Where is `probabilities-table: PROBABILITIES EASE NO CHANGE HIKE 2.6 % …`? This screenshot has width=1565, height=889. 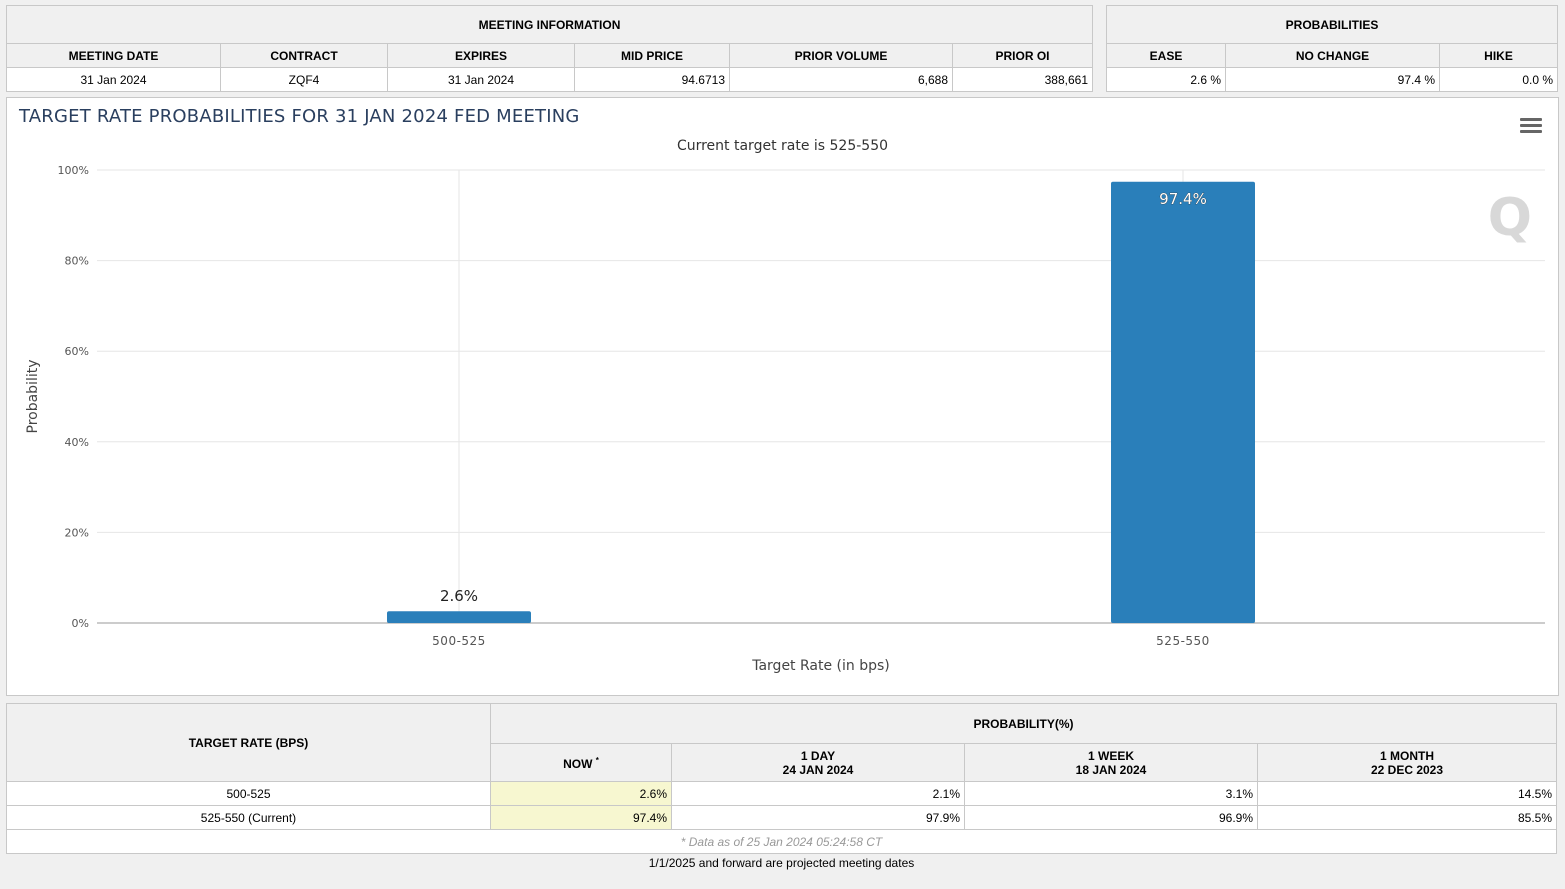 probabilities-table: PROBABILITIES EASE NO CHANGE HIKE 2.6 % … is located at coordinates (1332, 48).